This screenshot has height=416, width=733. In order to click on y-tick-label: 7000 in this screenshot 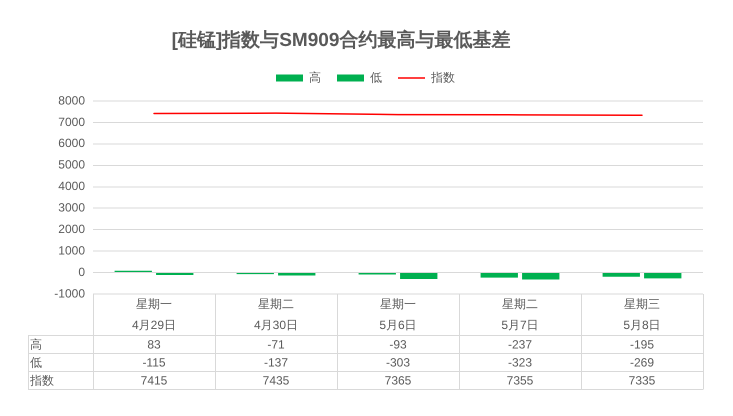, I will do `click(72, 121)`.